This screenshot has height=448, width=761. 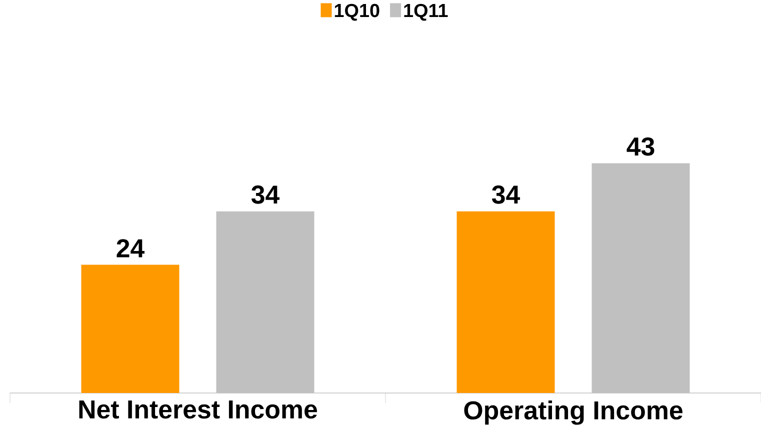 I want to click on legend-label: 1Q10, so click(x=357, y=12).